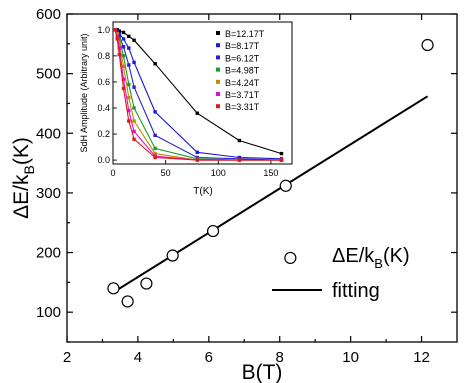  What do you see at coordinates (350, 357) in the screenshot?
I see `main-x-tick-label: 10` at bounding box center [350, 357].